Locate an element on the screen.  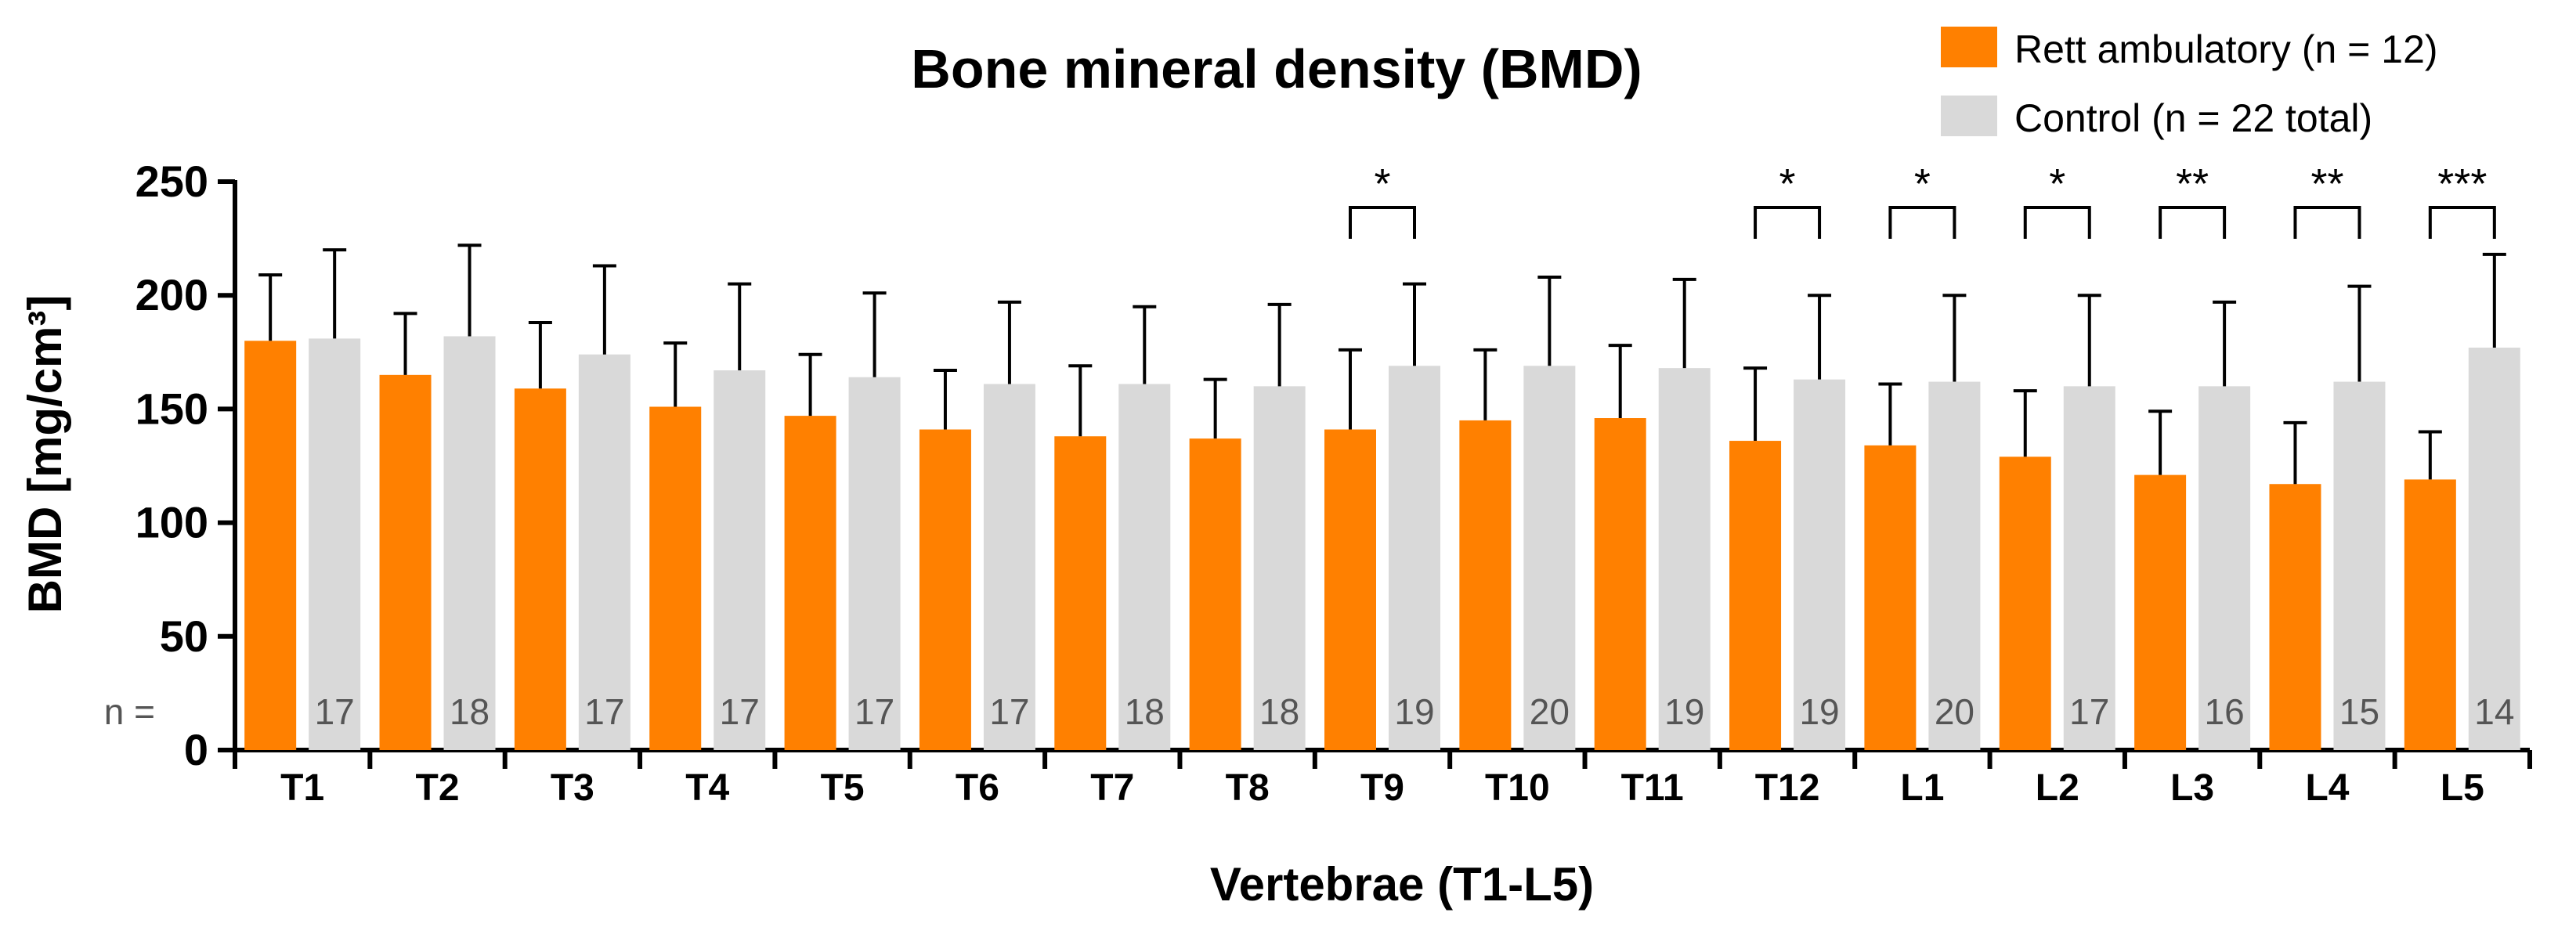
y-tick-label: 0 is located at coordinates (196, 749).